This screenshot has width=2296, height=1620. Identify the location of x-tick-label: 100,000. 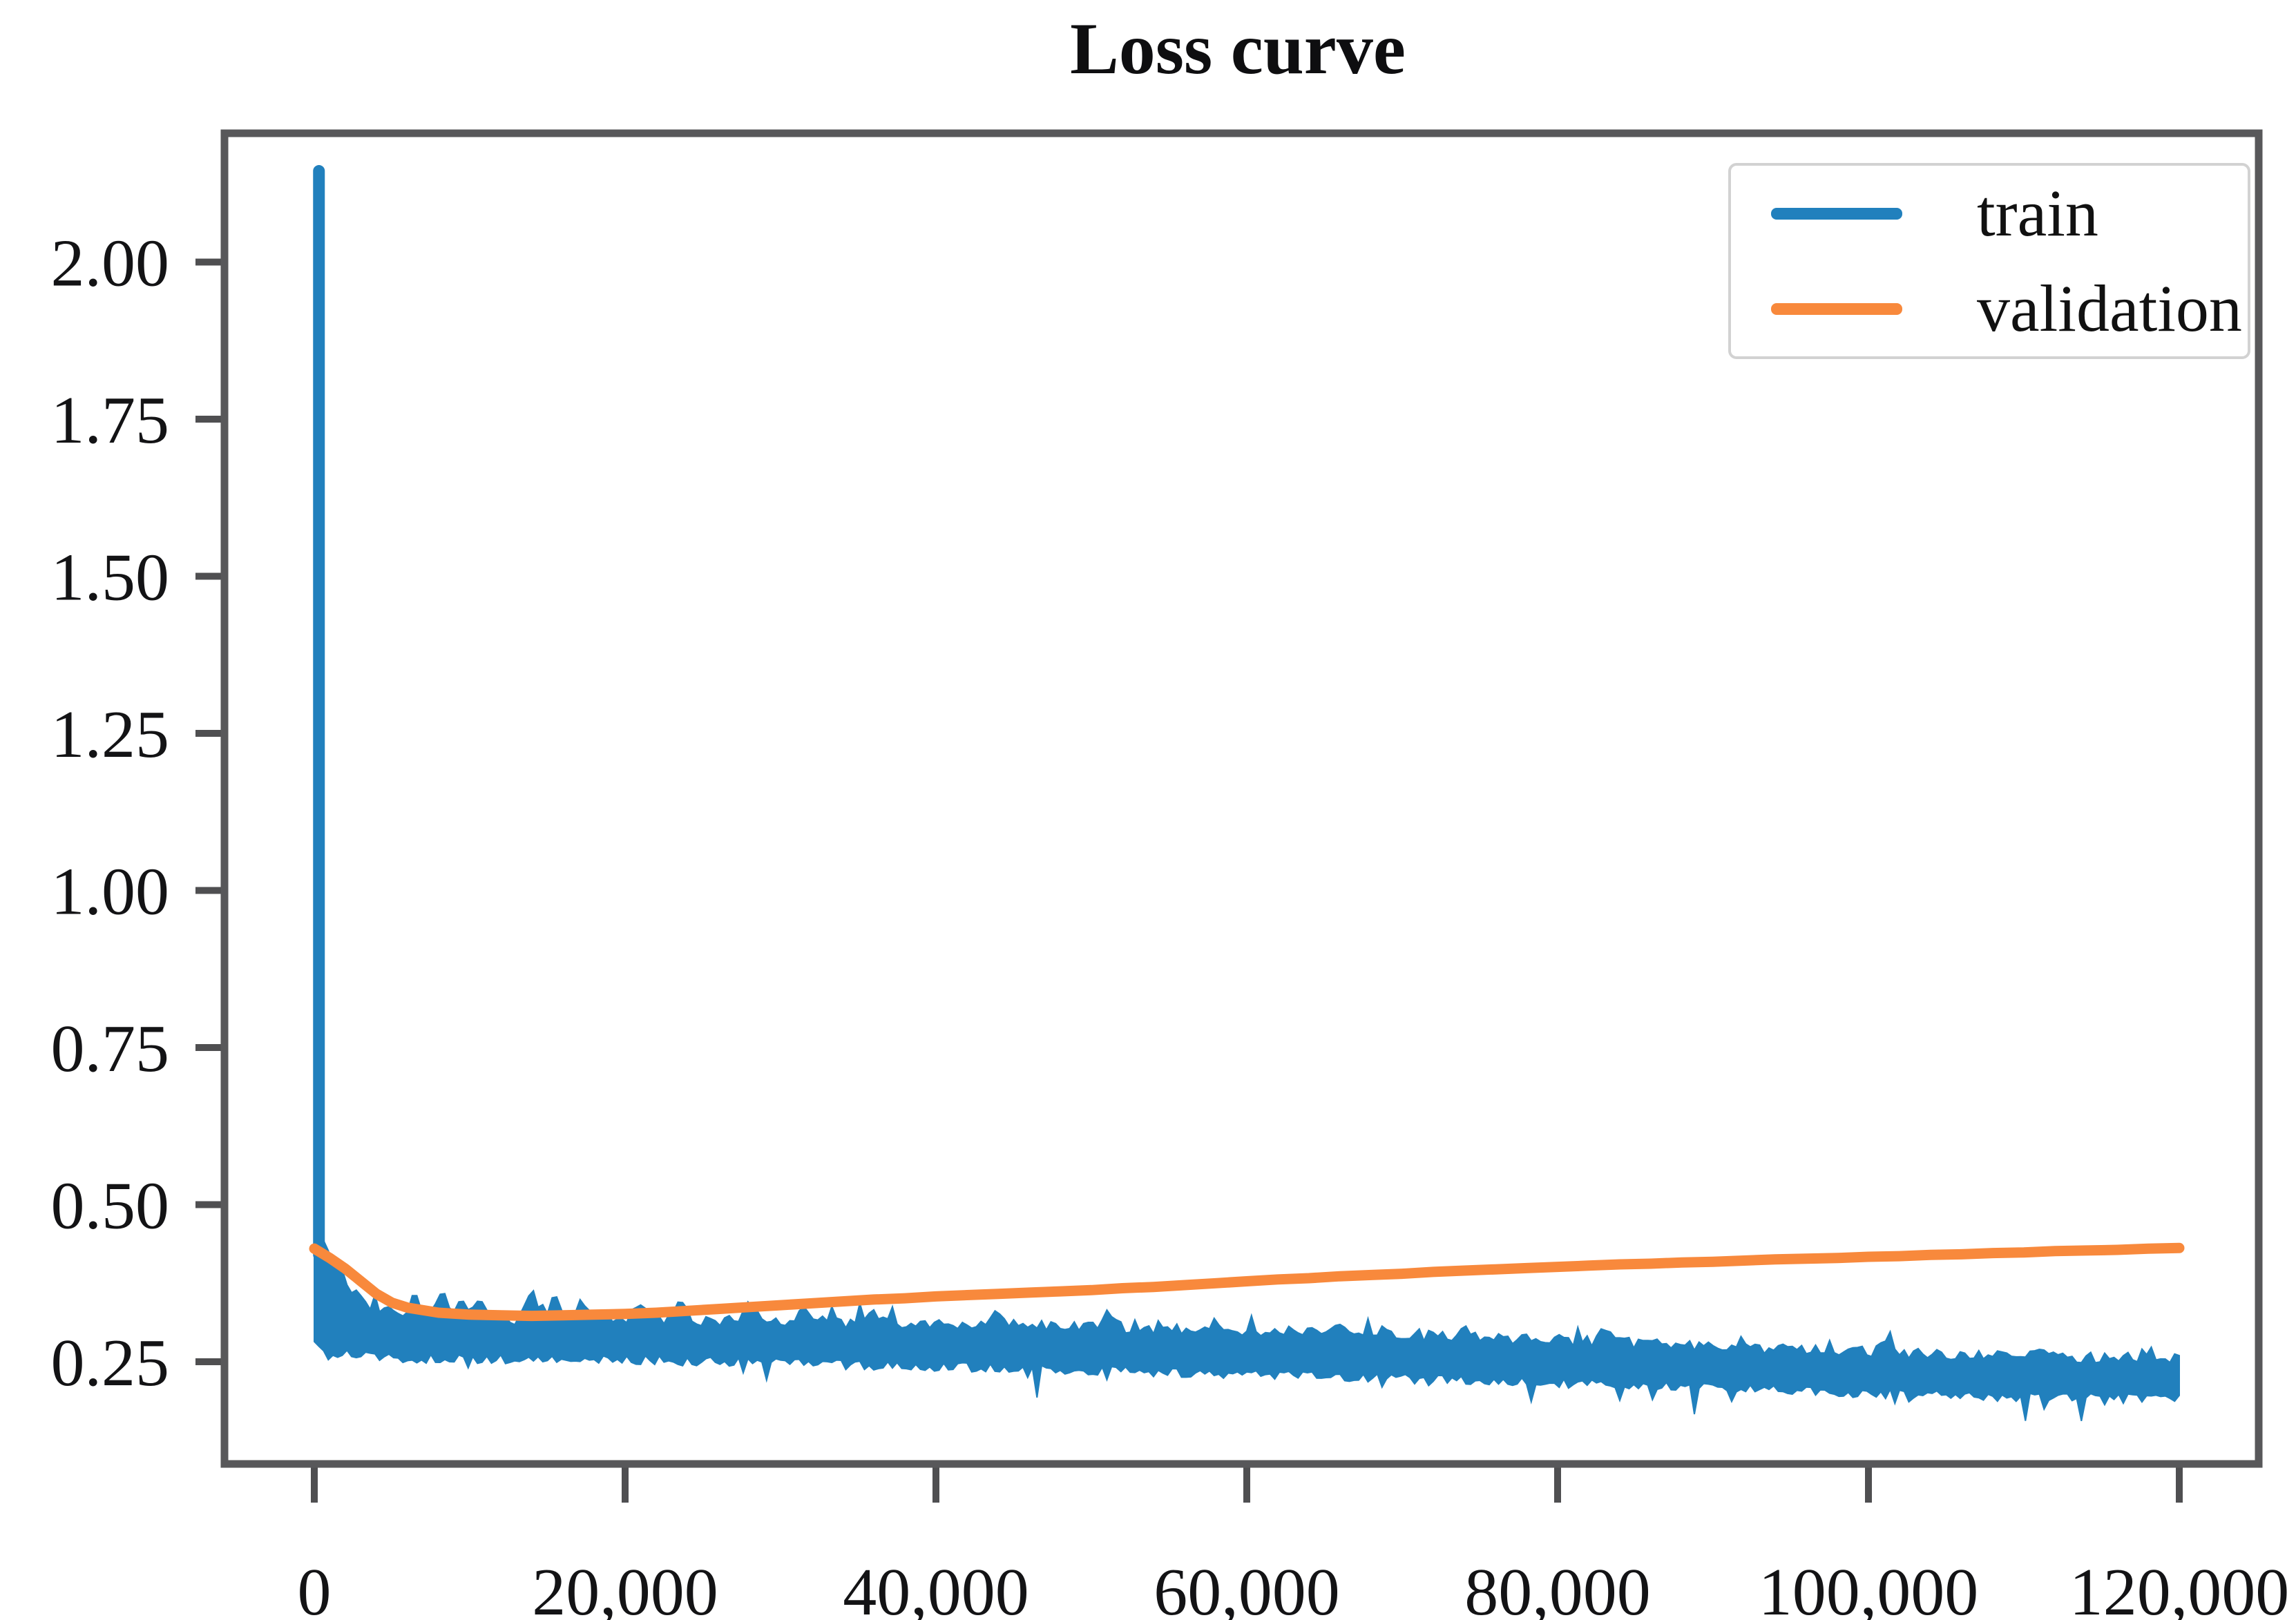
(1869, 1587).